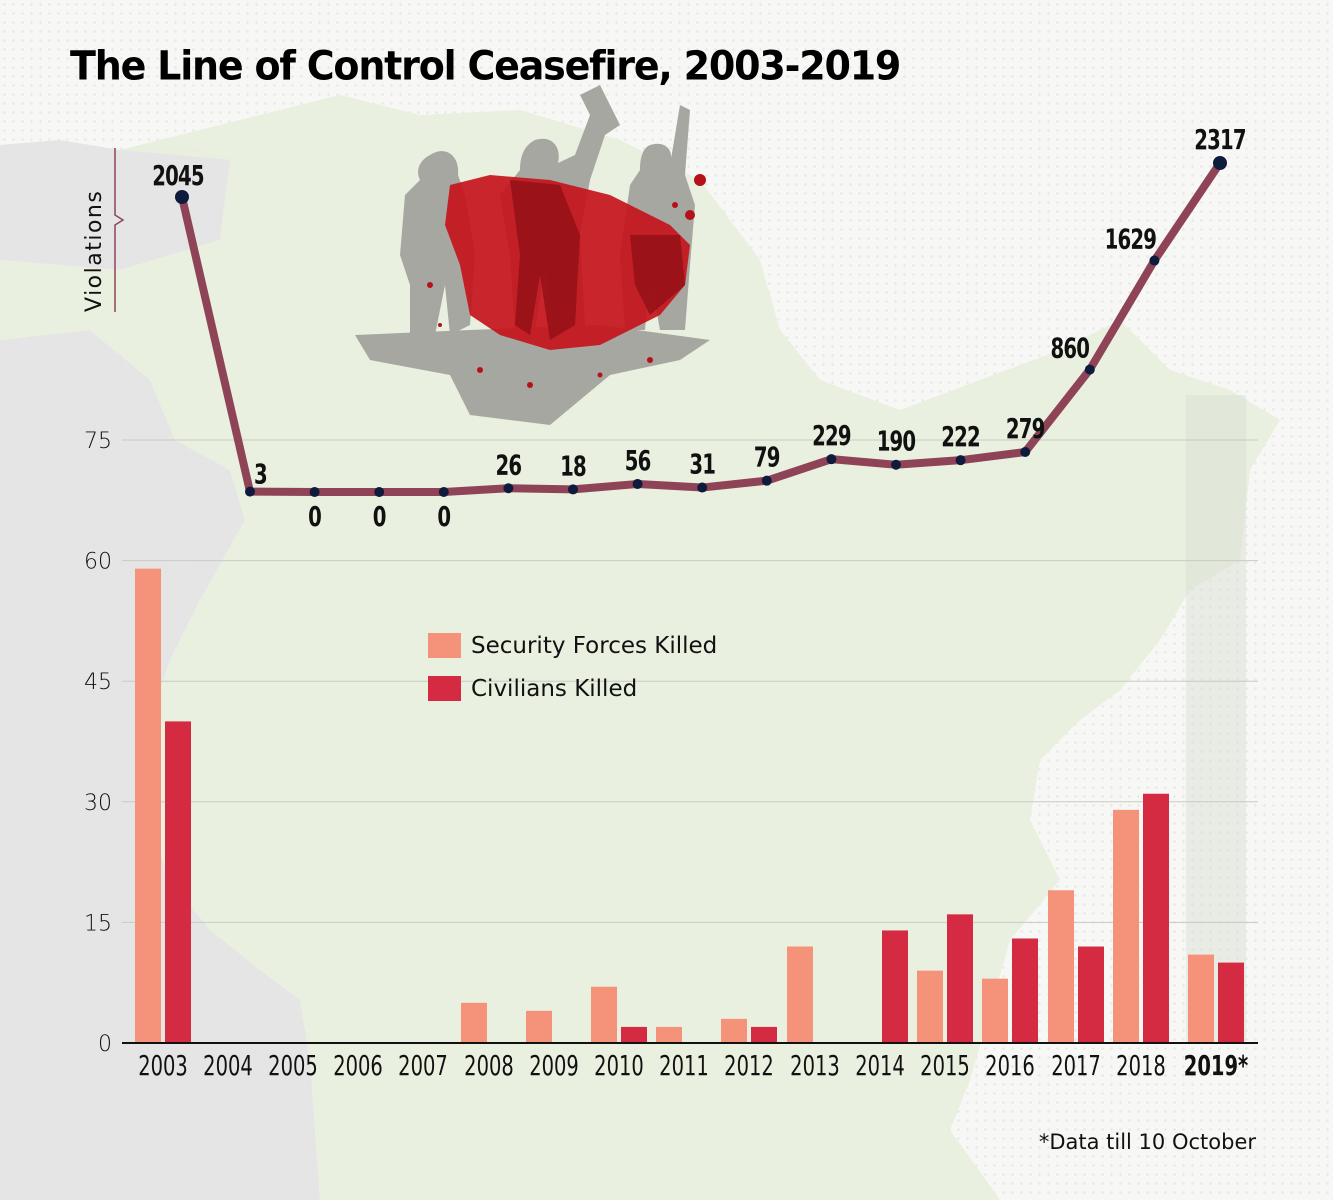 This screenshot has width=1333, height=1200. Describe the element at coordinates (1069, 348) in the screenshot. I see `violations-value-label: 860` at that location.